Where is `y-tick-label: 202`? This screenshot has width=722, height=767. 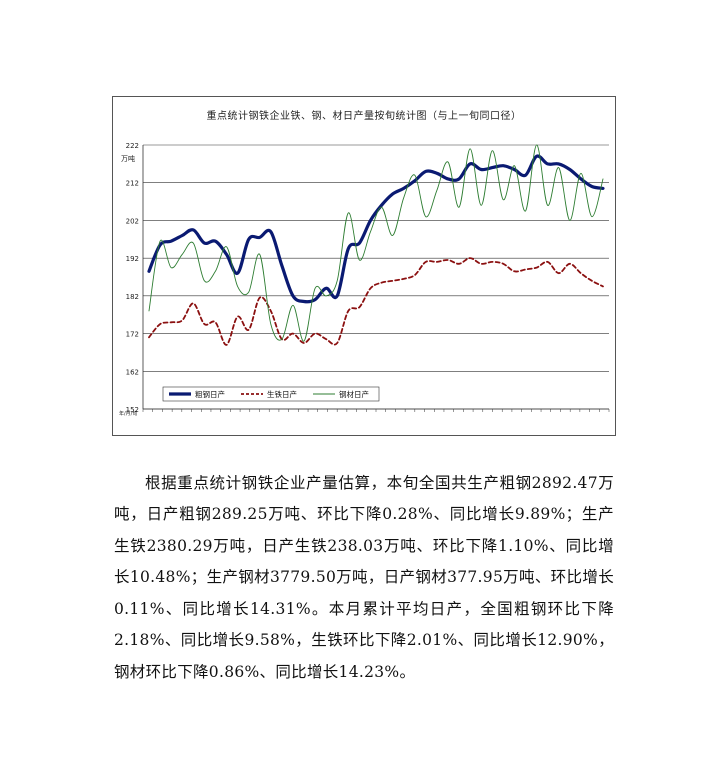
y-tick-label: 202 is located at coordinates (132, 221).